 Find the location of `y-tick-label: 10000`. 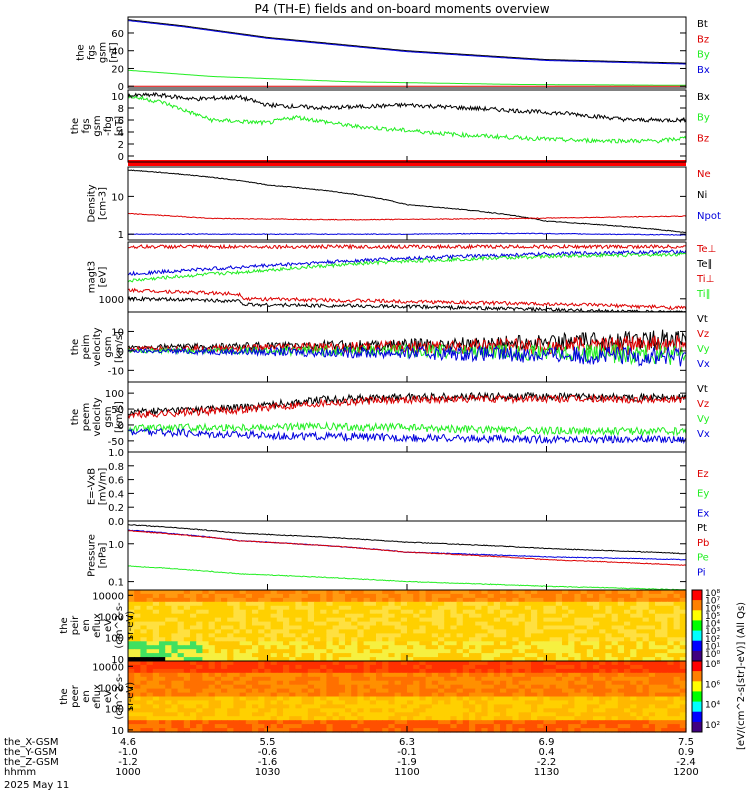

y-tick-label: 10000 is located at coordinates (108, 596).